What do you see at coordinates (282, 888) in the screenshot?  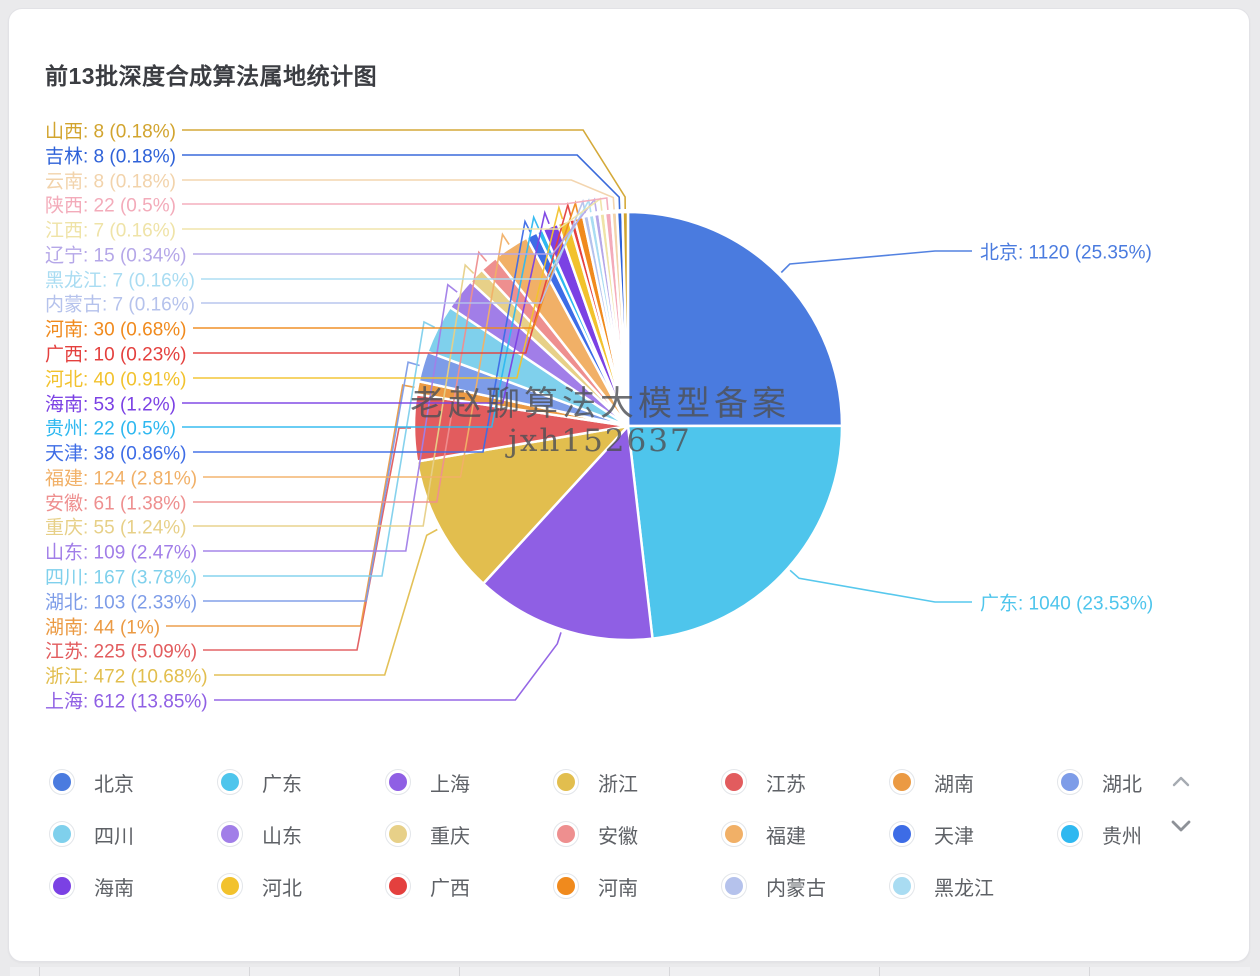 I see `legend-item-label: 河北` at bounding box center [282, 888].